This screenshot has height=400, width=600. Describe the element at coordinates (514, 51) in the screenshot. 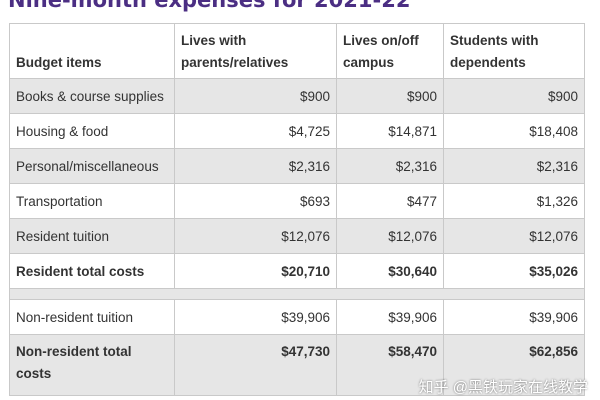

I see `header-students-with-dependents: Students with dependents` at that location.